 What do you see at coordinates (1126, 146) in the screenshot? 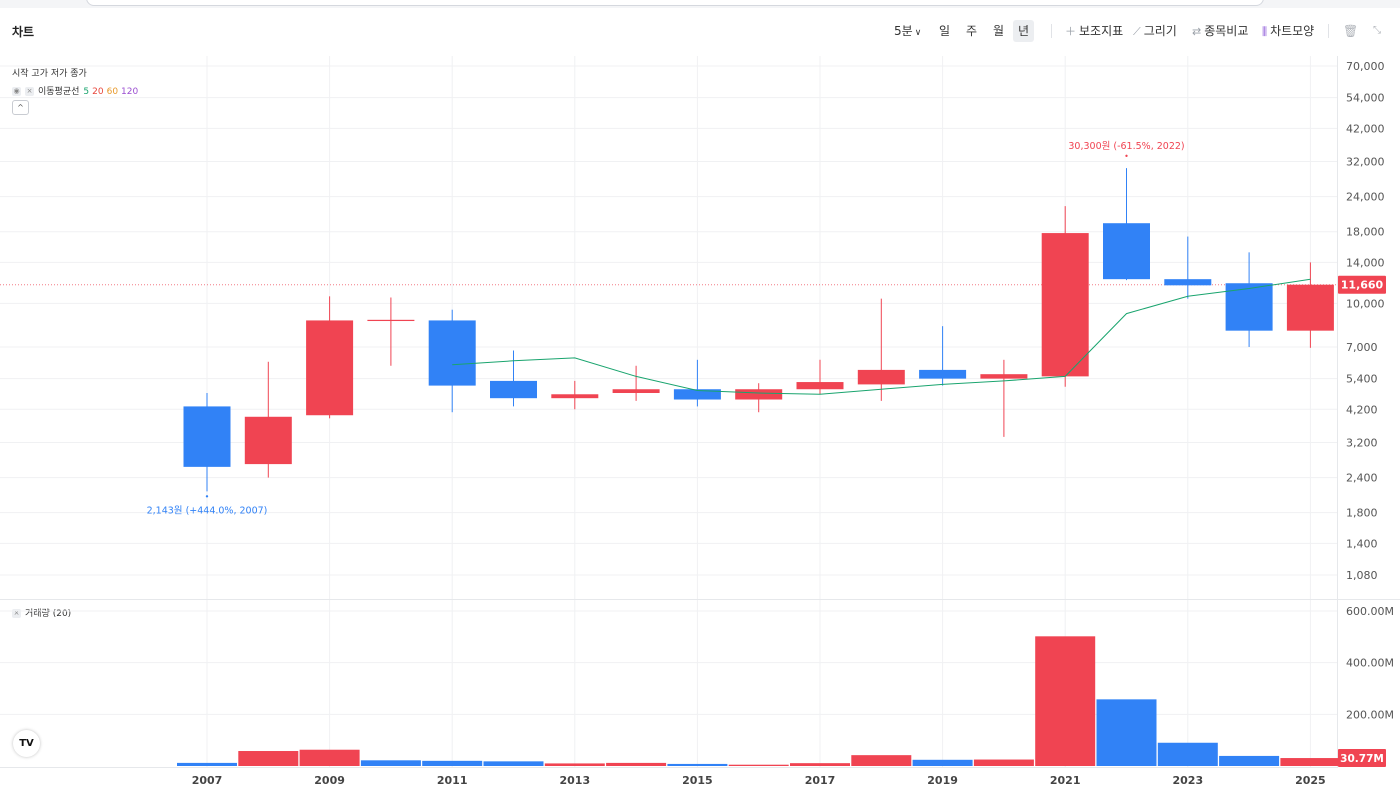
I see `high-annotation: 30,300원 (-61.5%, 2022)` at bounding box center [1126, 146].